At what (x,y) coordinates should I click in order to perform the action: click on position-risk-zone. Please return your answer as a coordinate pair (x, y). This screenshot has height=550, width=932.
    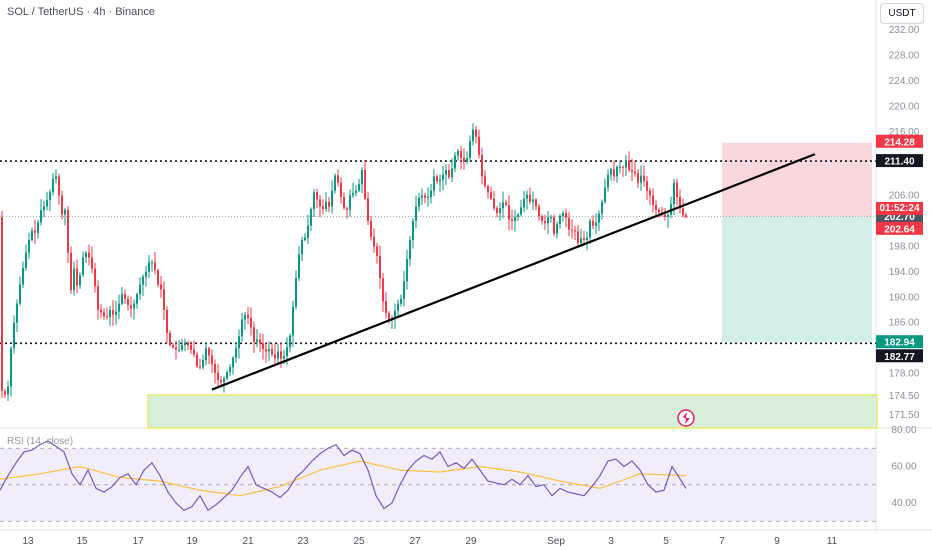
    Looking at the image, I should click on (797, 179).